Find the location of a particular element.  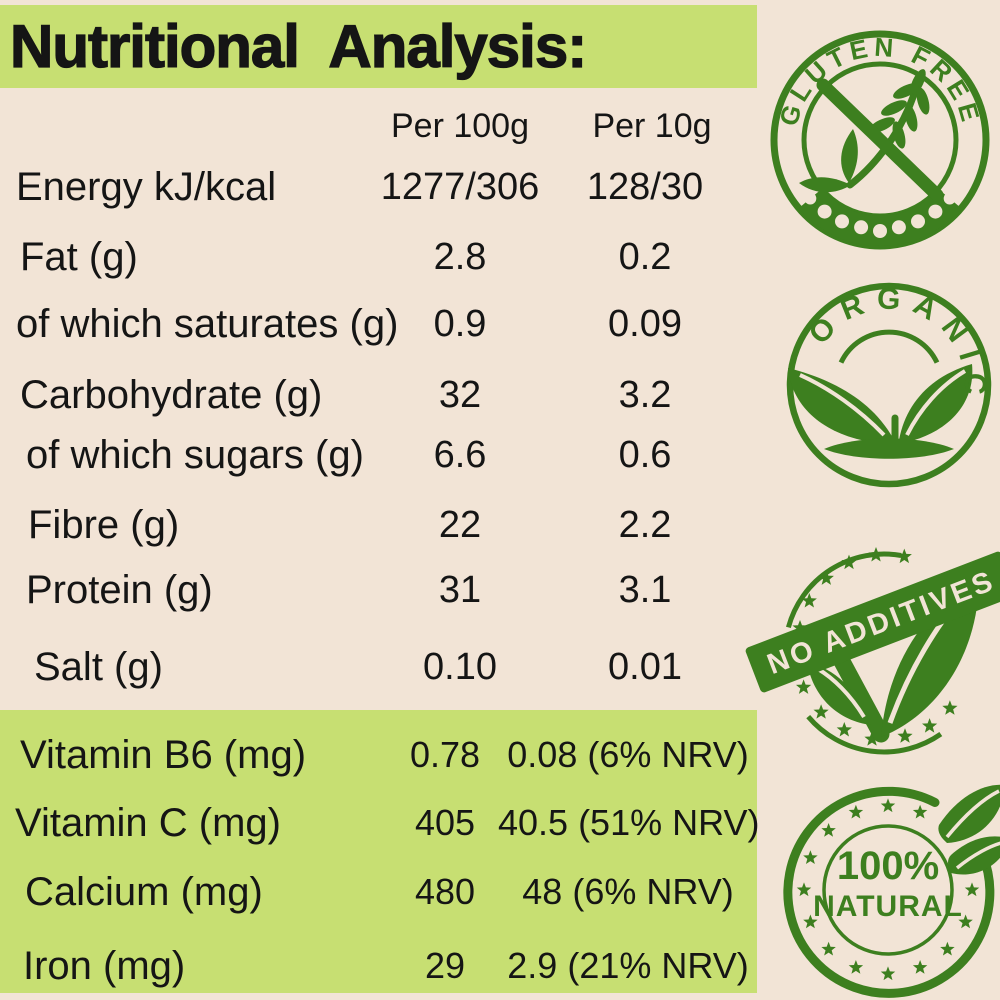

title-bar: Nutritional Analysis: is located at coordinates (378, 46).